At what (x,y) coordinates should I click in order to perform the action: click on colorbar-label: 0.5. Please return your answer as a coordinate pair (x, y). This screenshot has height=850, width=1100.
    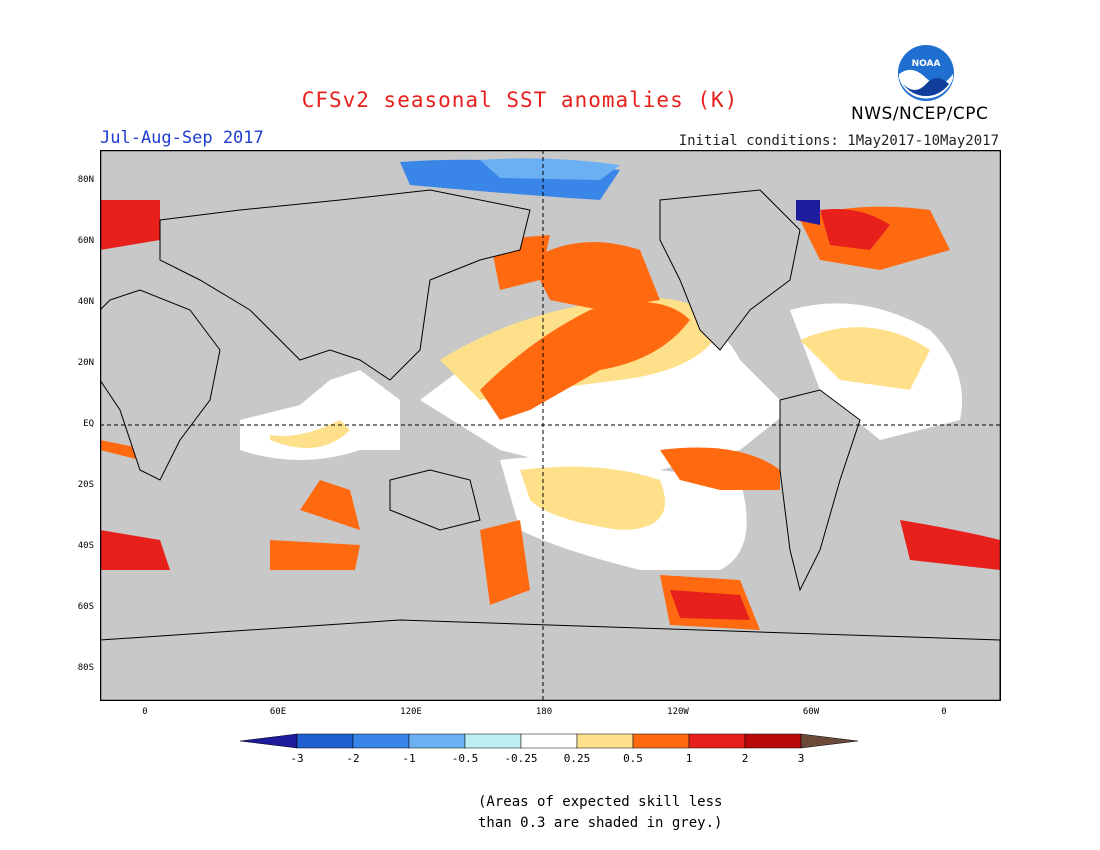
    Looking at the image, I should click on (633, 758).